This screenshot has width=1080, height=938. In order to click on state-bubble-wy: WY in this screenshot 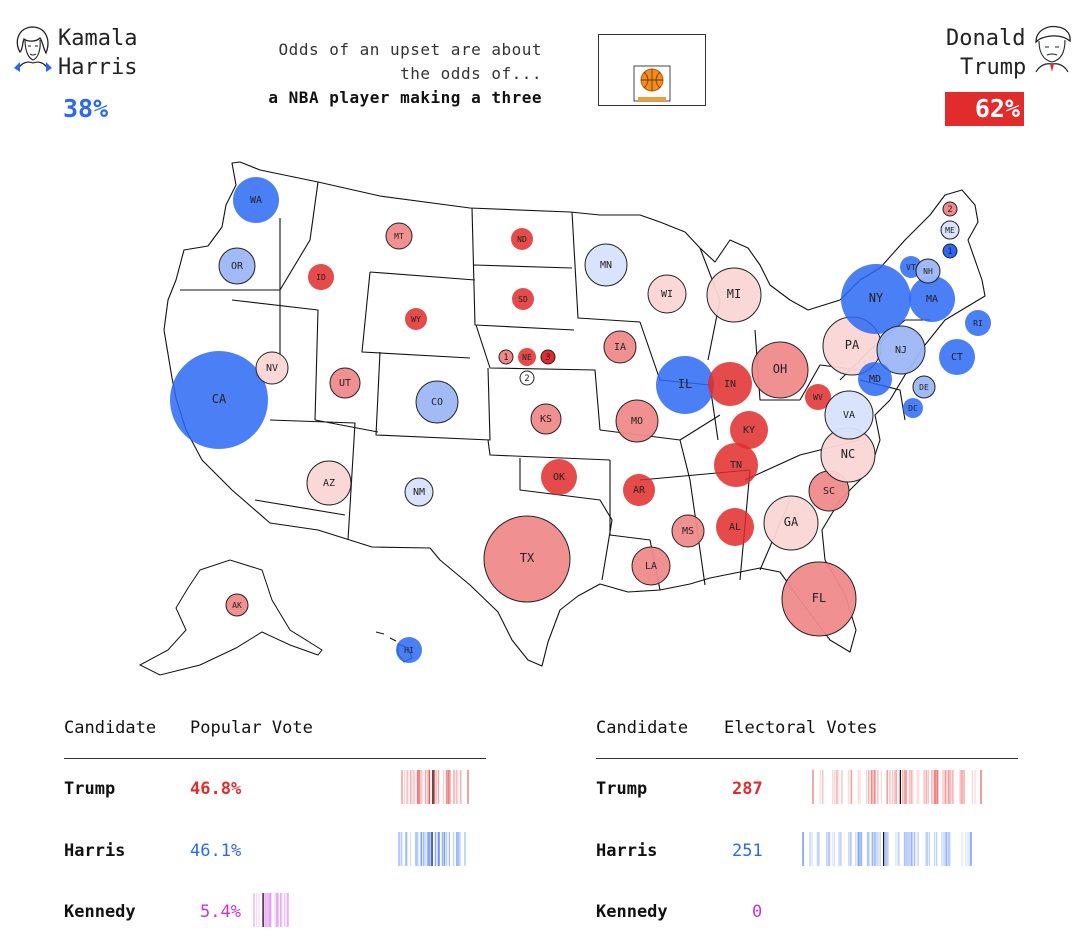, I will do `click(416, 319)`.